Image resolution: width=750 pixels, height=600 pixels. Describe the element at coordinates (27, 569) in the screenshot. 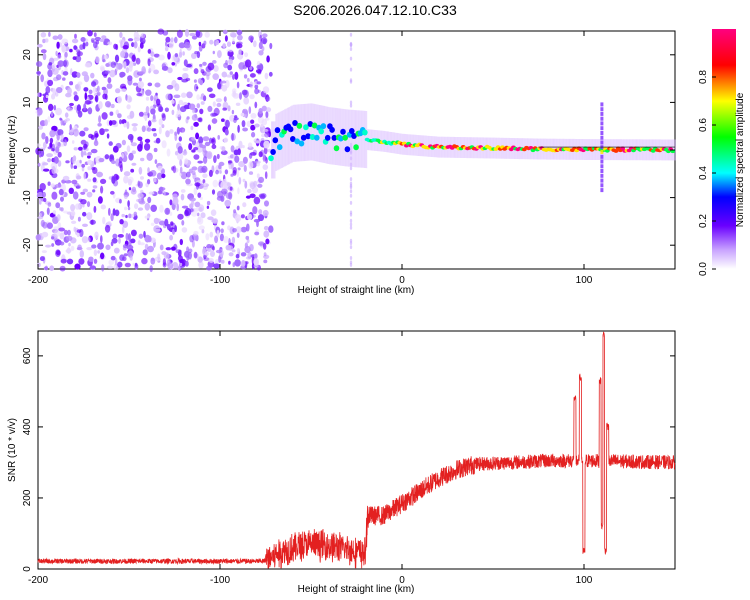

I see `snr-ytick-label: 0` at that location.